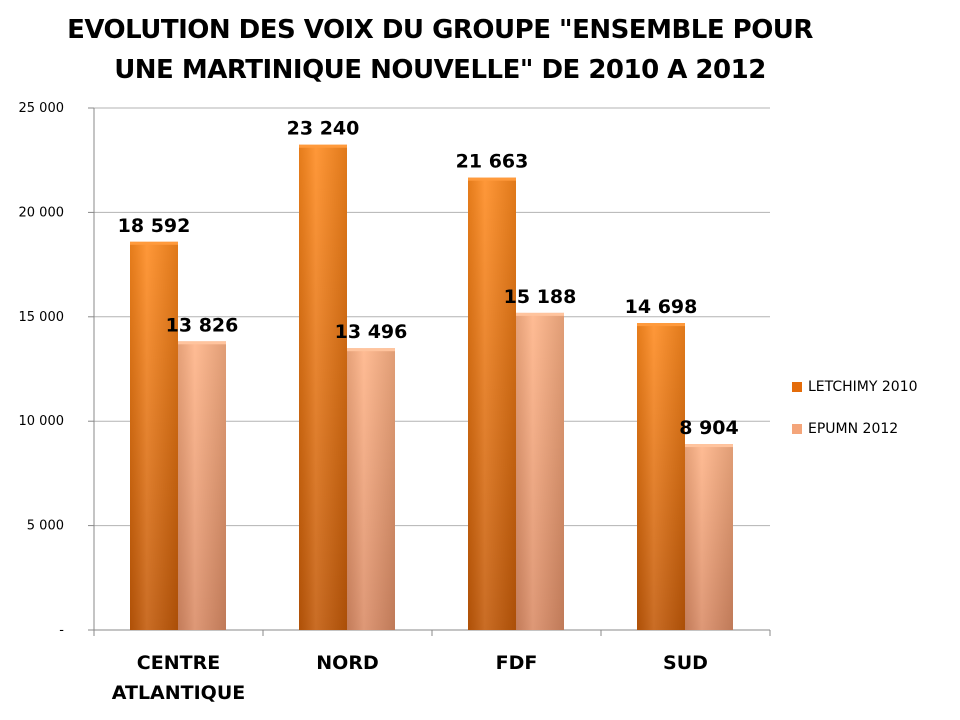 Image resolution: width=960 pixels, height=720 pixels. I want to click on legend-label: EPUMN 2012, so click(853, 429).